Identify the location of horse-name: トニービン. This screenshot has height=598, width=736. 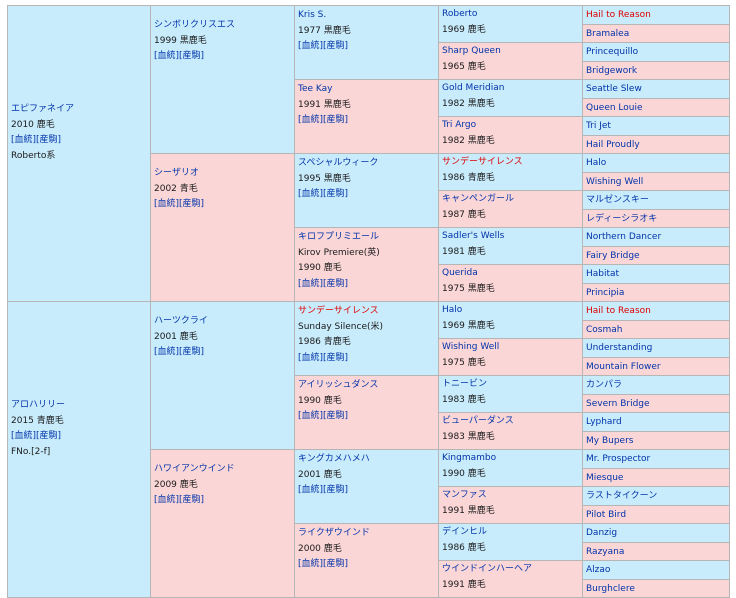
(465, 384).